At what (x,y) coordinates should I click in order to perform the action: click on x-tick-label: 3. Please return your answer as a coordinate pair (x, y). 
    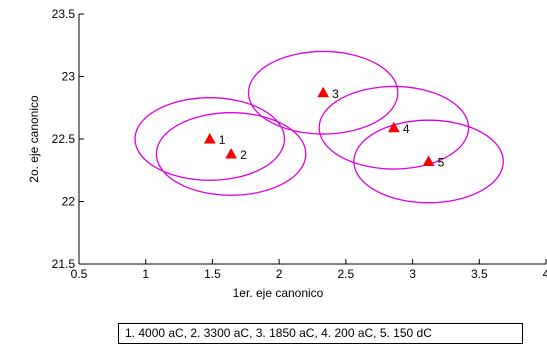
    Looking at the image, I should click on (412, 274).